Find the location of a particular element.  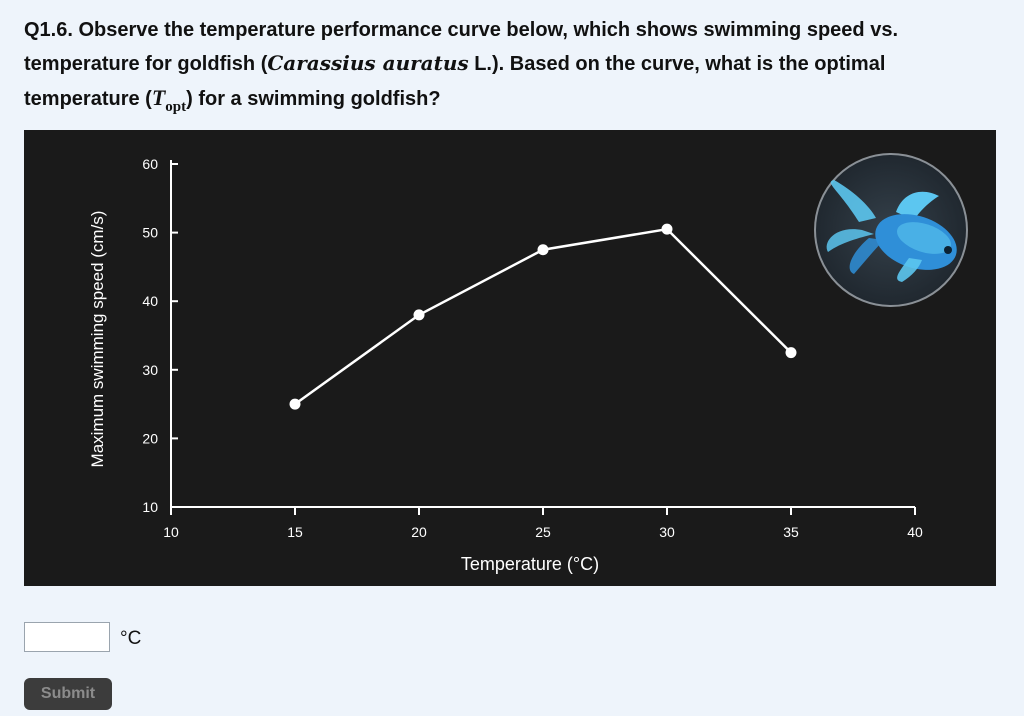

x-tick-label: 25 is located at coordinates (543, 532).